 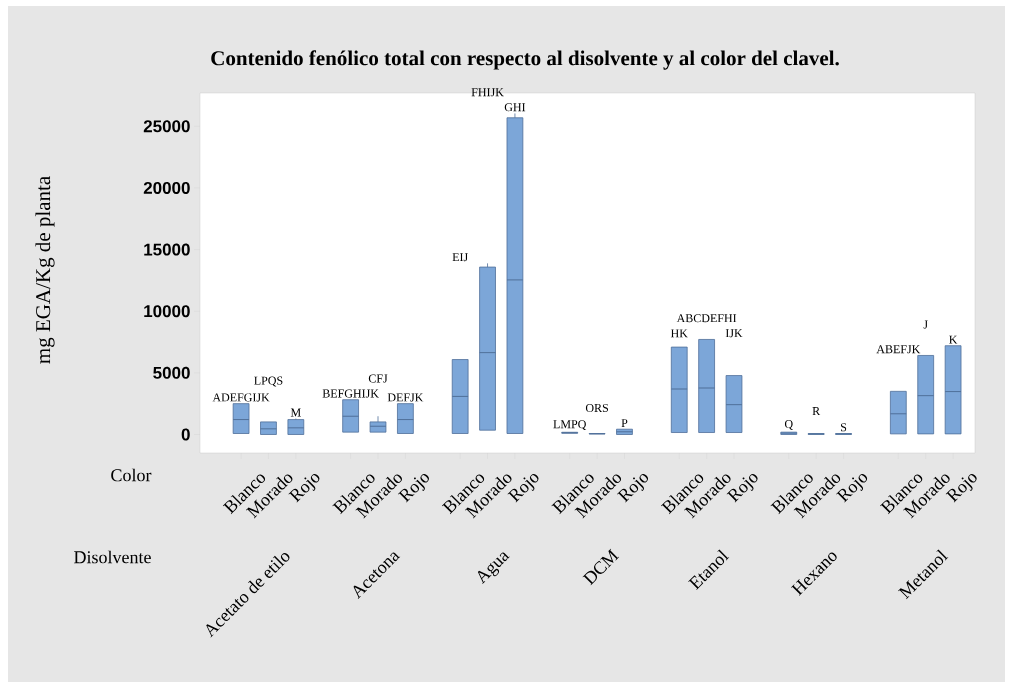 What do you see at coordinates (734, 333) in the screenshot?
I see `text: IJK` at bounding box center [734, 333].